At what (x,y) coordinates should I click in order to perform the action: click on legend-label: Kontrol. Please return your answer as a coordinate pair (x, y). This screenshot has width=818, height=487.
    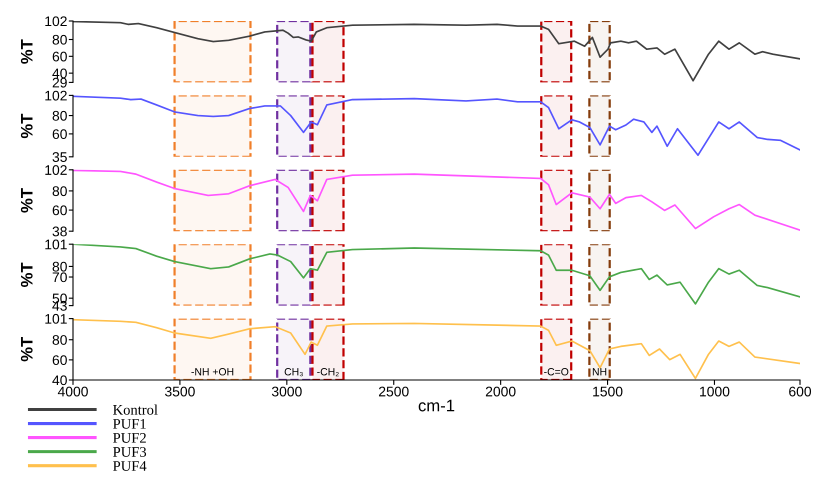
    Looking at the image, I should click on (135, 409).